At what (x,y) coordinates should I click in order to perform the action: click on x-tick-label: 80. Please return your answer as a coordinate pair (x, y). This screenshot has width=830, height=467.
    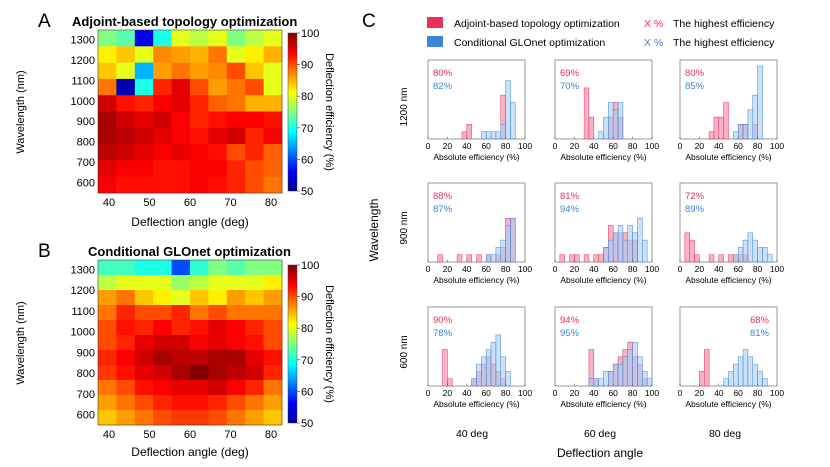
    Looking at the image, I should click on (271, 203).